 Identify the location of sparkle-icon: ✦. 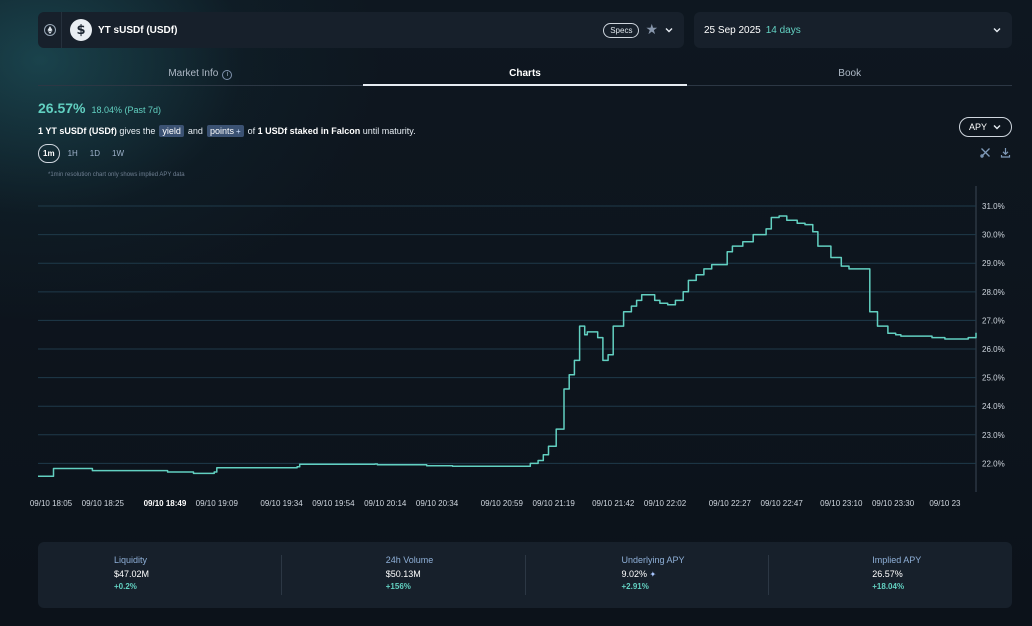
(653, 574).